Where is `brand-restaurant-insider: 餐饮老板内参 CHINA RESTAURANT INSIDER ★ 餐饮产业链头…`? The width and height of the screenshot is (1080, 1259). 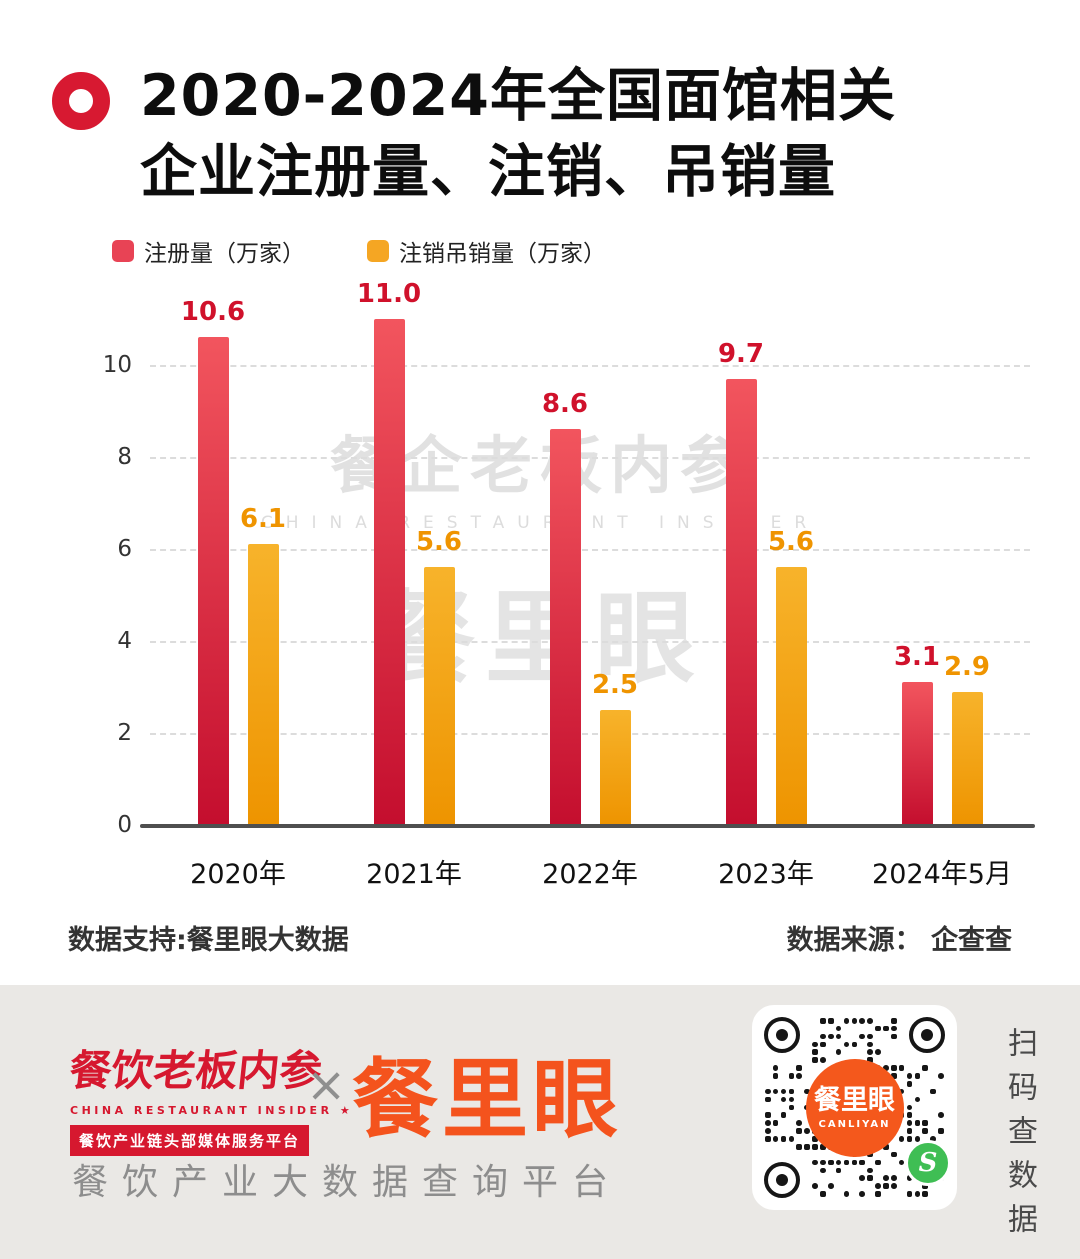
brand-restaurant-insider: 餐饮老板内参 CHINA RESTAURANT INSIDER ★ 餐饮产业链头… is located at coordinates (210, 1096).